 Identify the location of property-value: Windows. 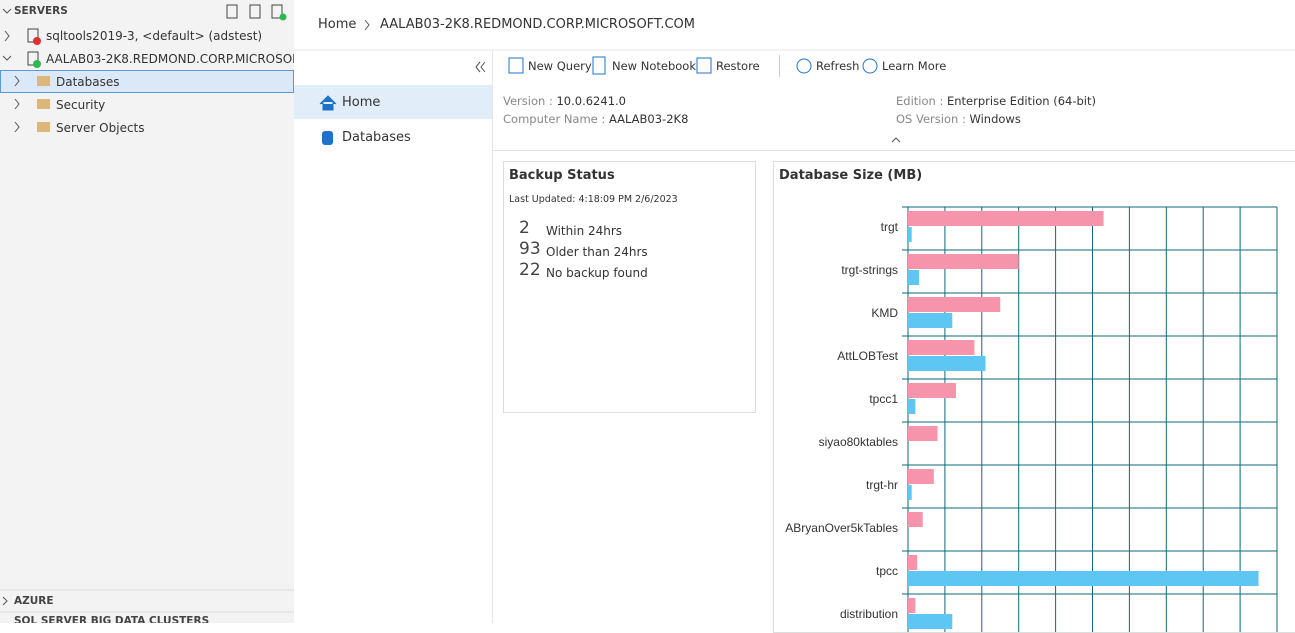
(995, 119).